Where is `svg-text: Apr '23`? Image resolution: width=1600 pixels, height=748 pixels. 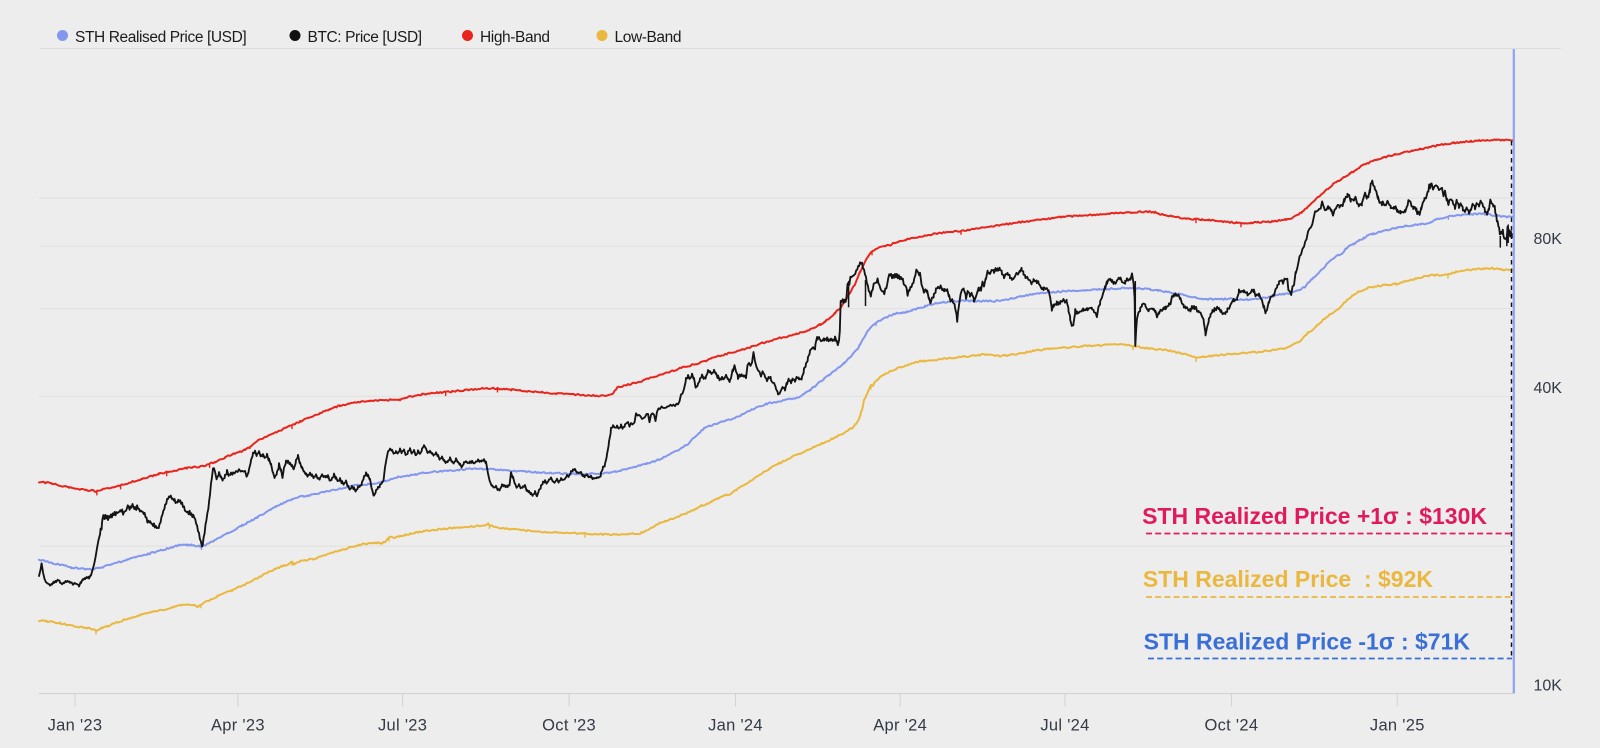
svg-text: Apr '23 is located at coordinates (238, 726).